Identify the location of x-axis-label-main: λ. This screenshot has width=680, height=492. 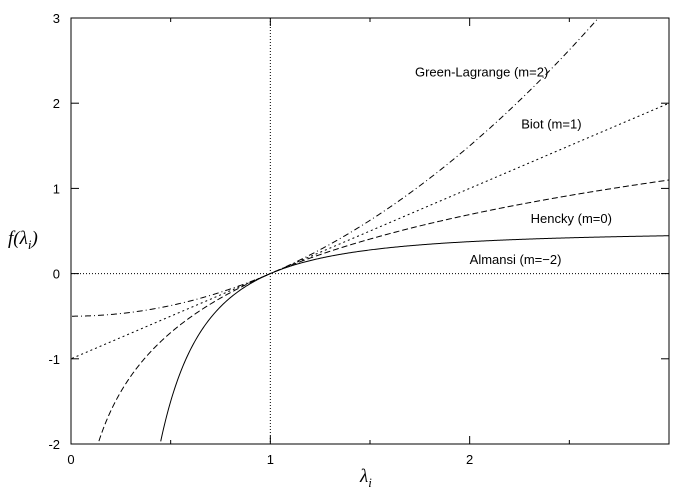
(363, 476).